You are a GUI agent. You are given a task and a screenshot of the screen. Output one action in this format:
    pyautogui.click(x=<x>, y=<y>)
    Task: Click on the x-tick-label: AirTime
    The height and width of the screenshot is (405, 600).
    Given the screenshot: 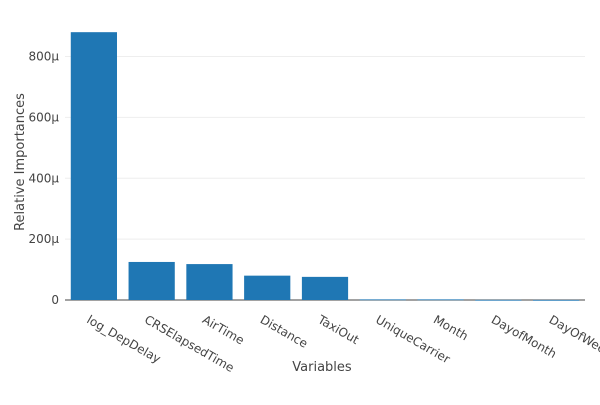 What is the action you would take?
    pyautogui.click(x=223, y=329)
    